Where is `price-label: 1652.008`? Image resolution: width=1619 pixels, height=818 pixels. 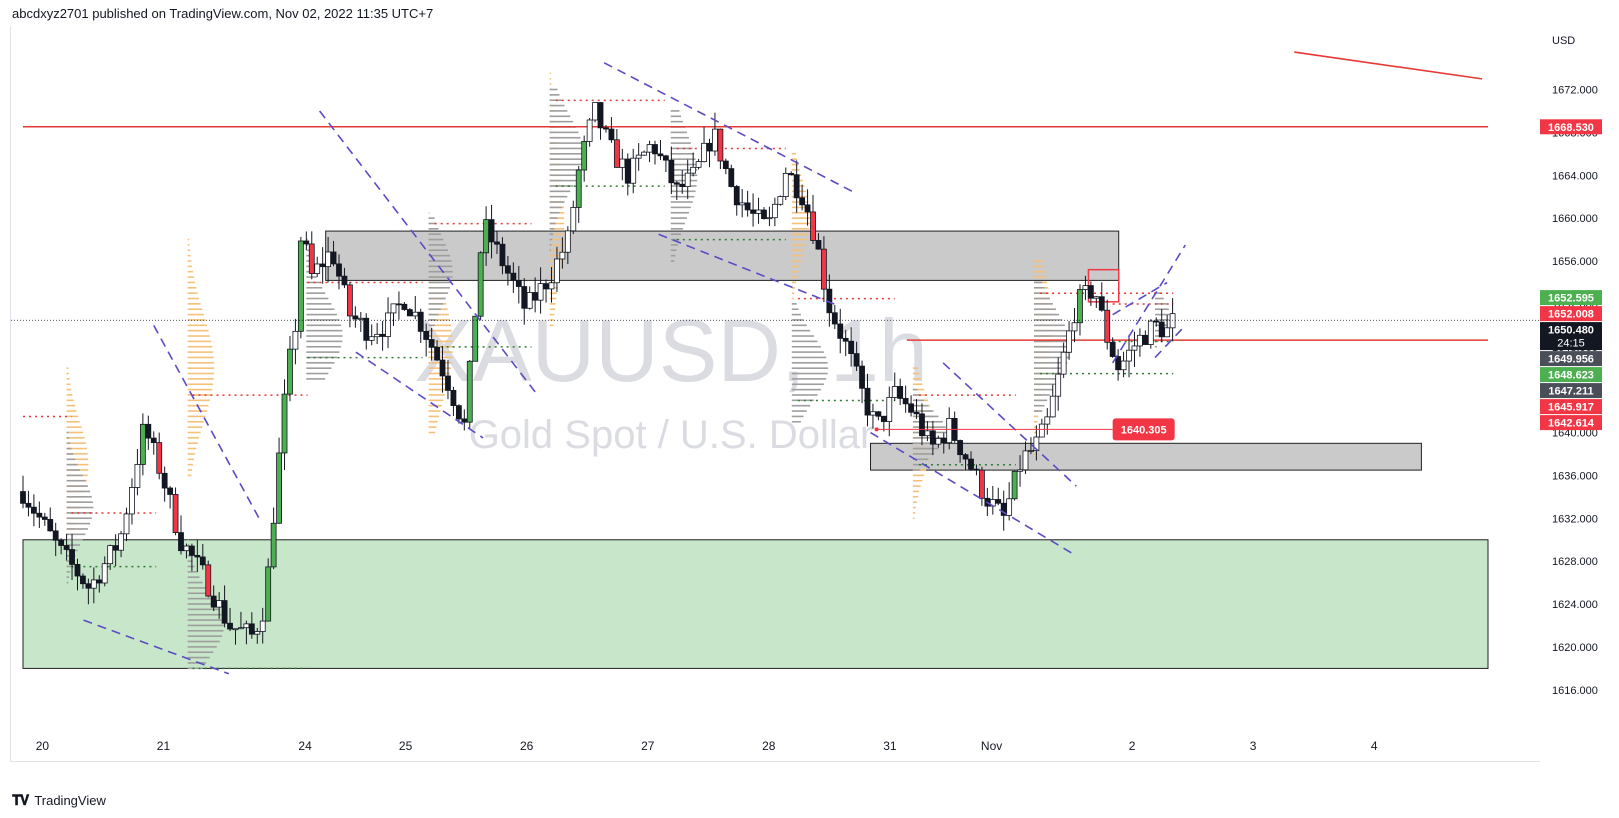 price-label: 1652.008 is located at coordinates (1571, 314).